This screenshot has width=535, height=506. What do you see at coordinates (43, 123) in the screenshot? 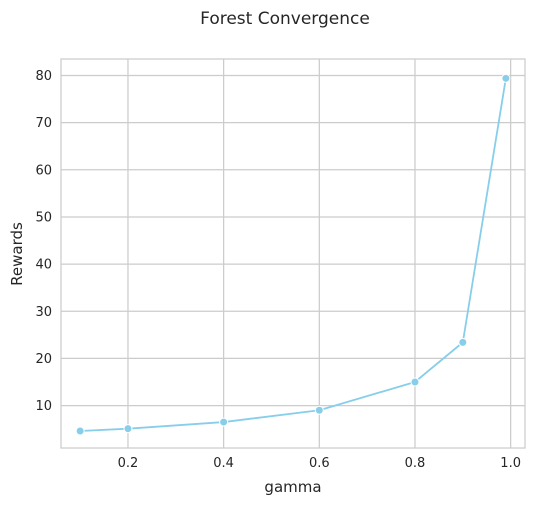
I see `y-tick-label: 70` at bounding box center [43, 123].